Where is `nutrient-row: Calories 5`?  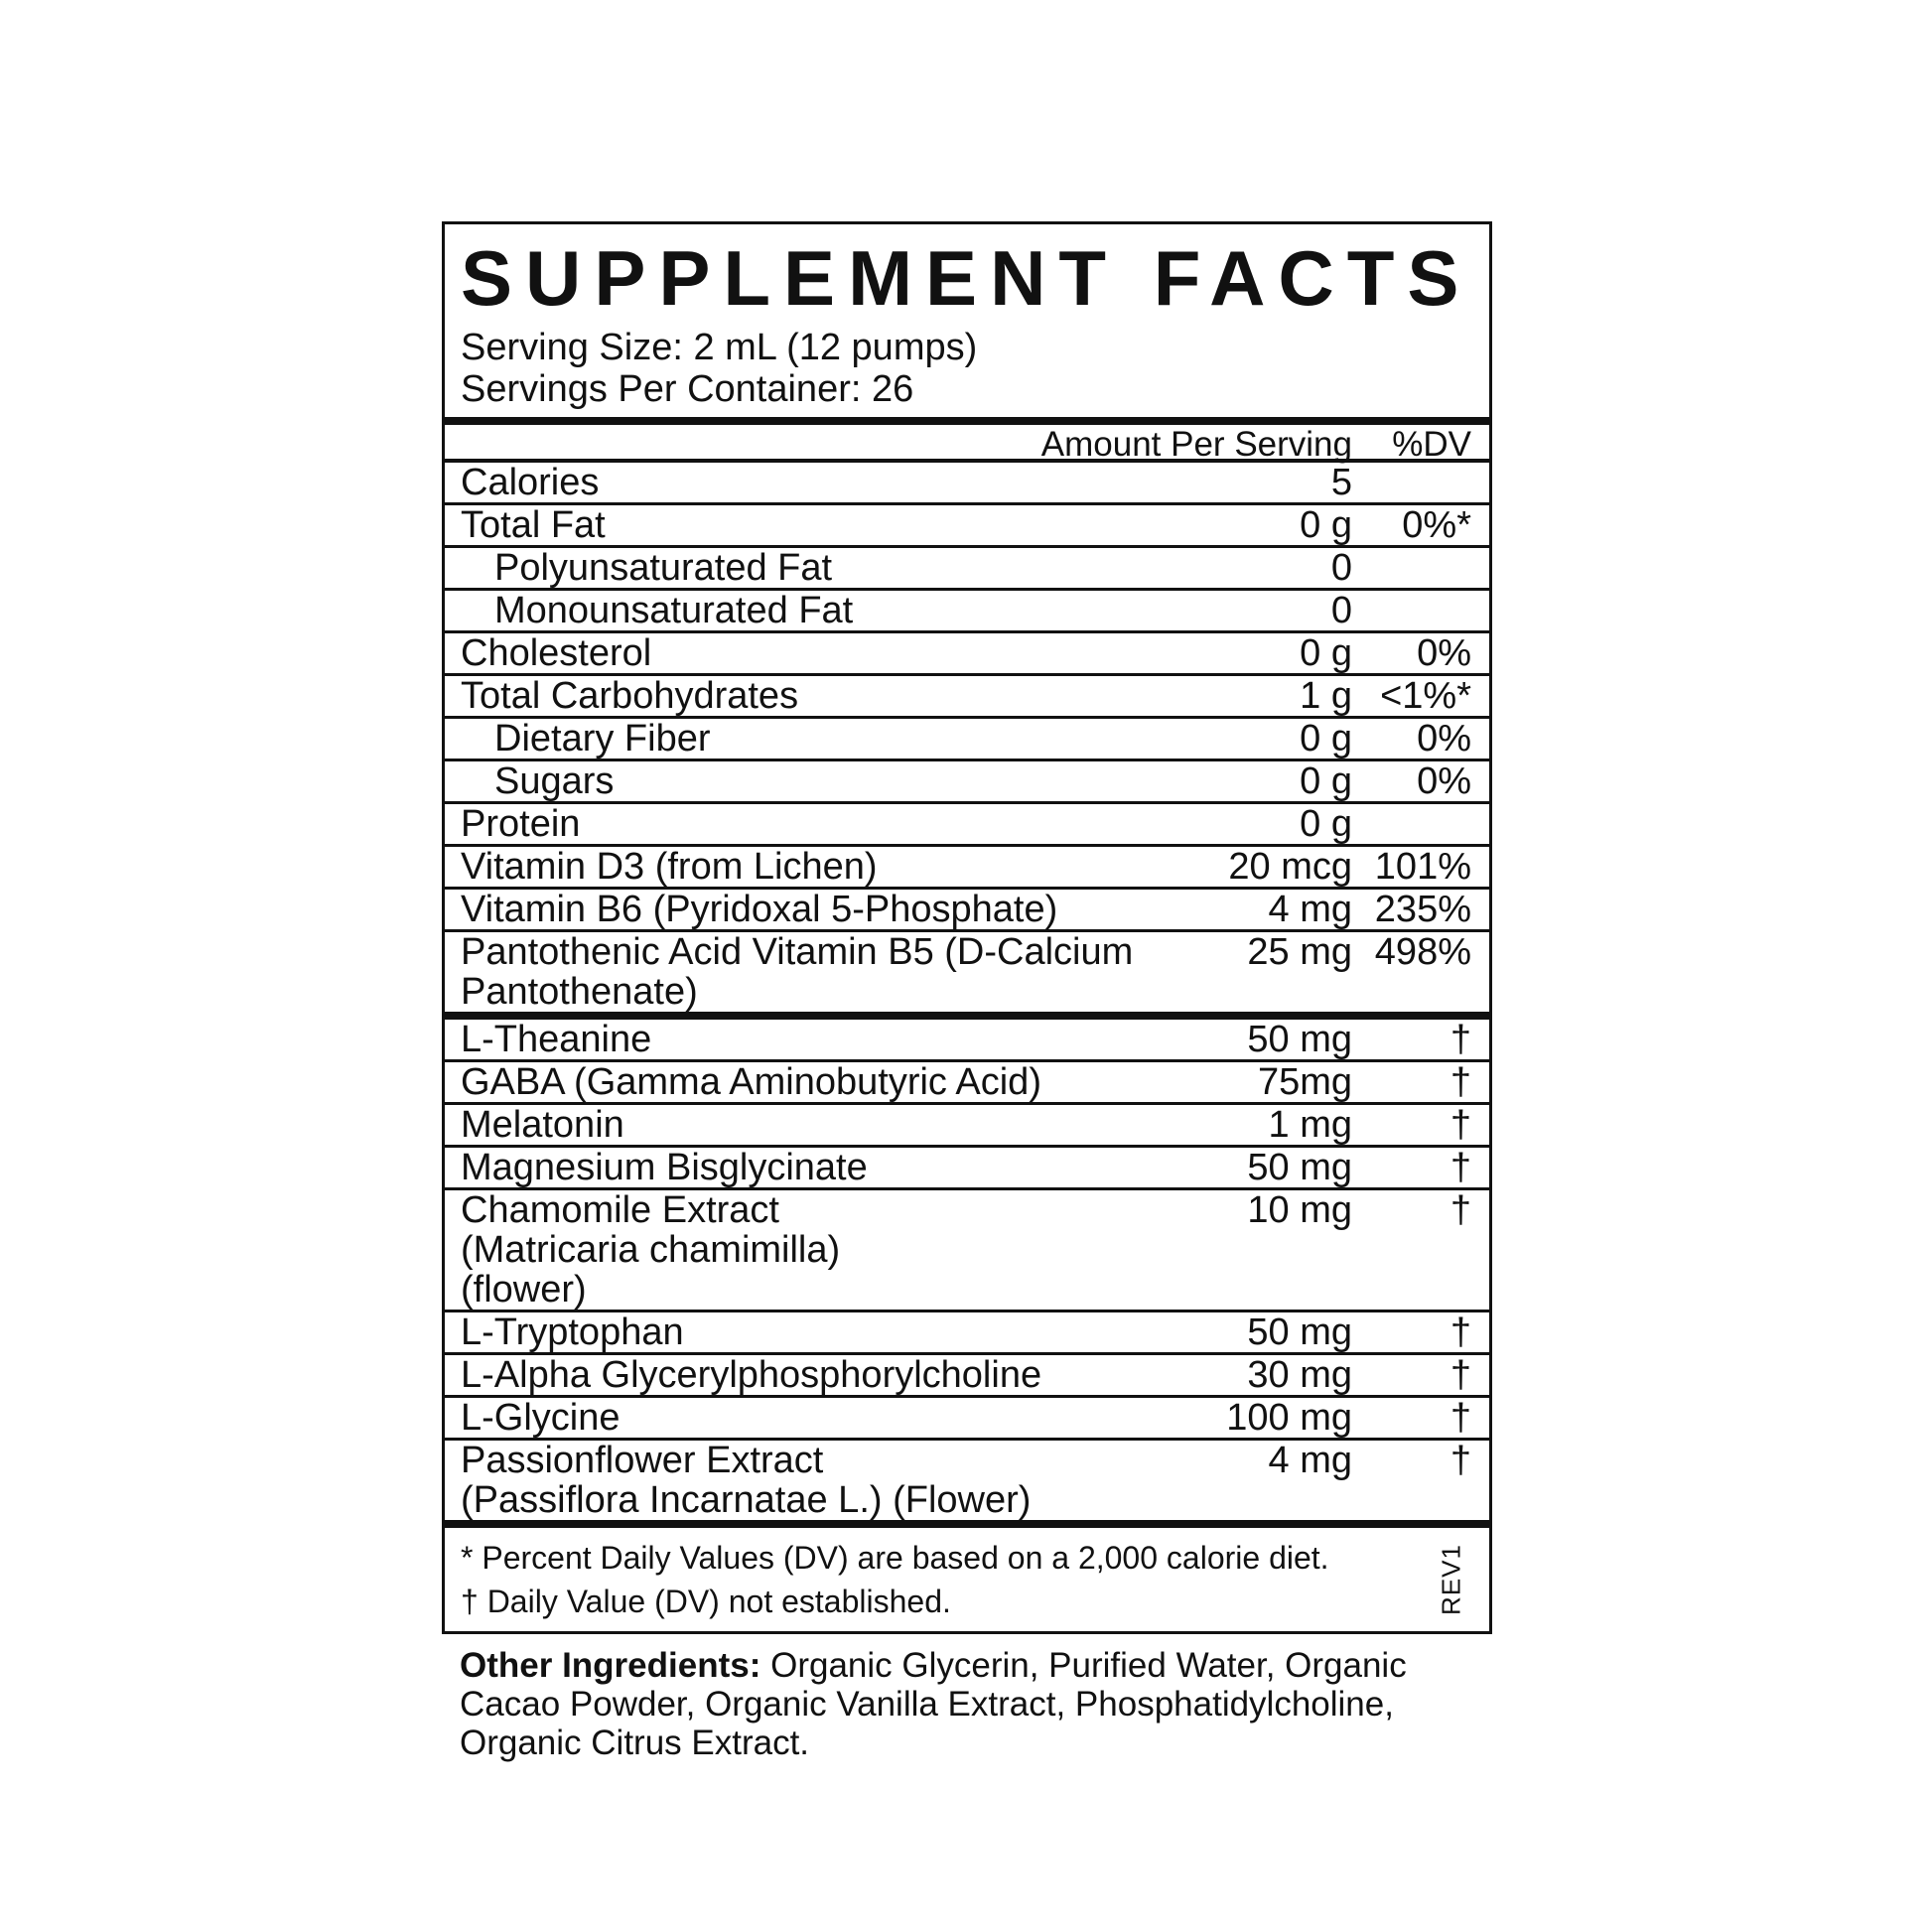
nutrient-row: Calories 5 is located at coordinates (967, 483).